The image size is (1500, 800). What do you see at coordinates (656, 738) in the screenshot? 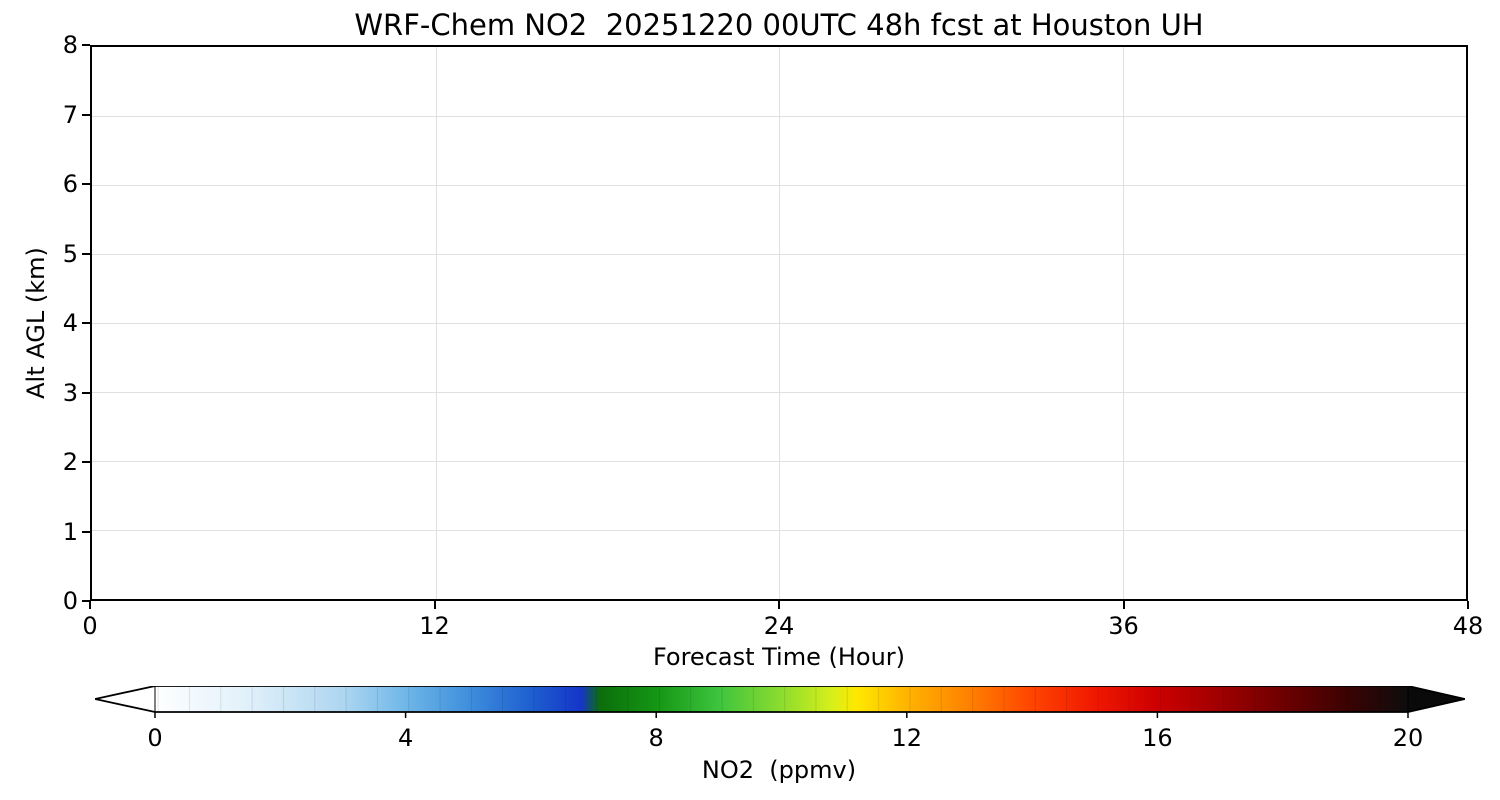
I see `colorbar-tick-label: 8` at bounding box center [656, 738].